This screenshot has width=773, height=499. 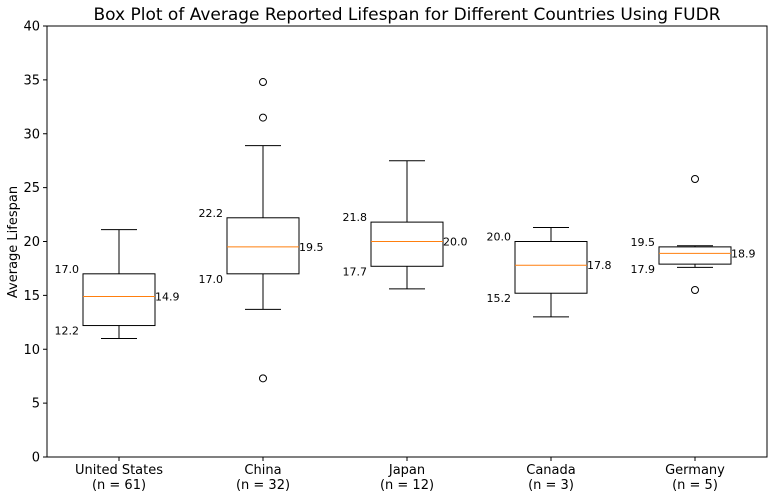 I want to click on q1-label: 15.2, so click(x=499, y=298).